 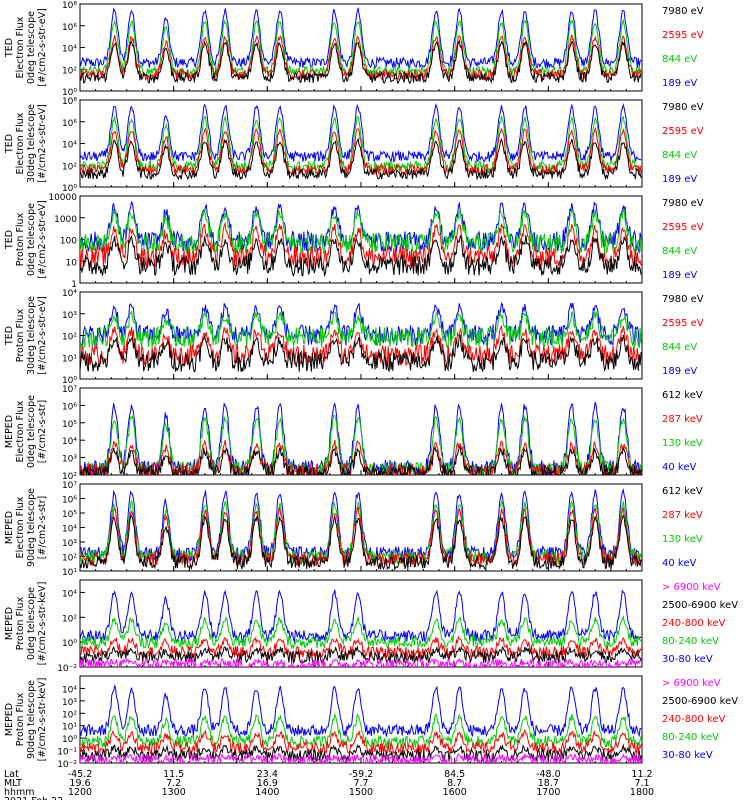 What do you see at coordinates (682, 395) in the screenshot?
I see `legend-label: 612 keV` at bounding box center [682, 395].